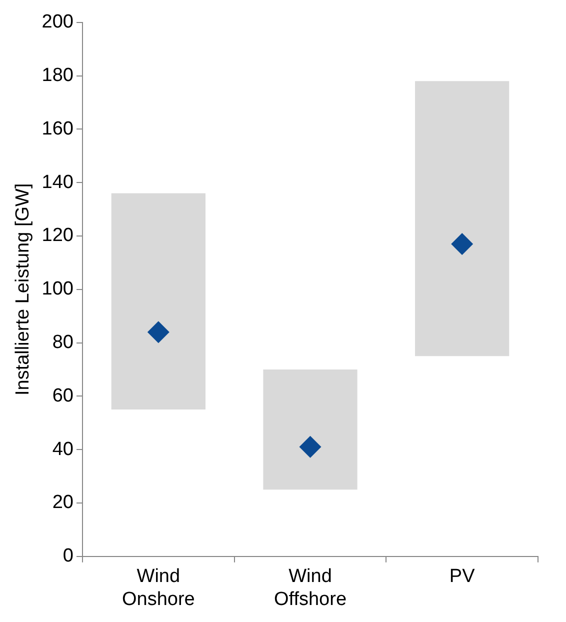 The image size is (566, 622). I want to click on x-tick-label: PV, so click(462, 577).